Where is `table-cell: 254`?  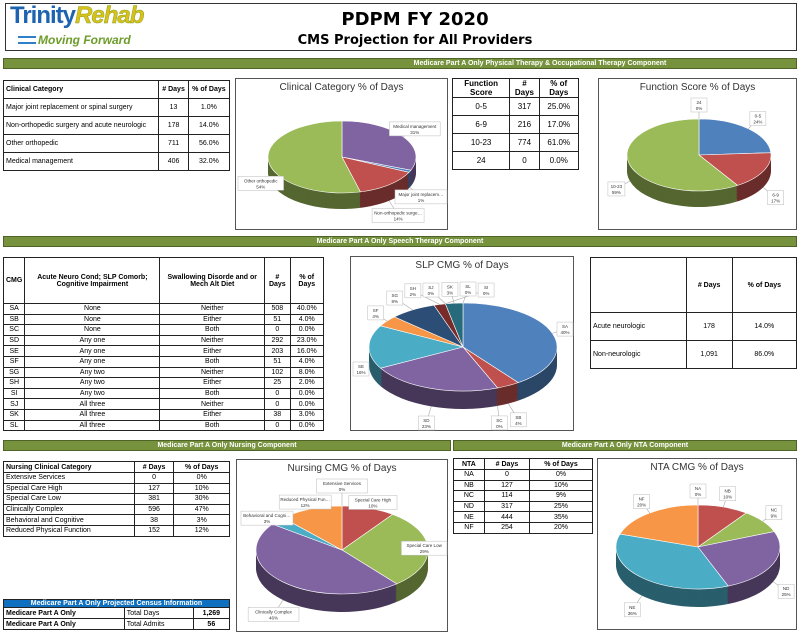 table-cell: 254 is located at coordinates (507, 527).